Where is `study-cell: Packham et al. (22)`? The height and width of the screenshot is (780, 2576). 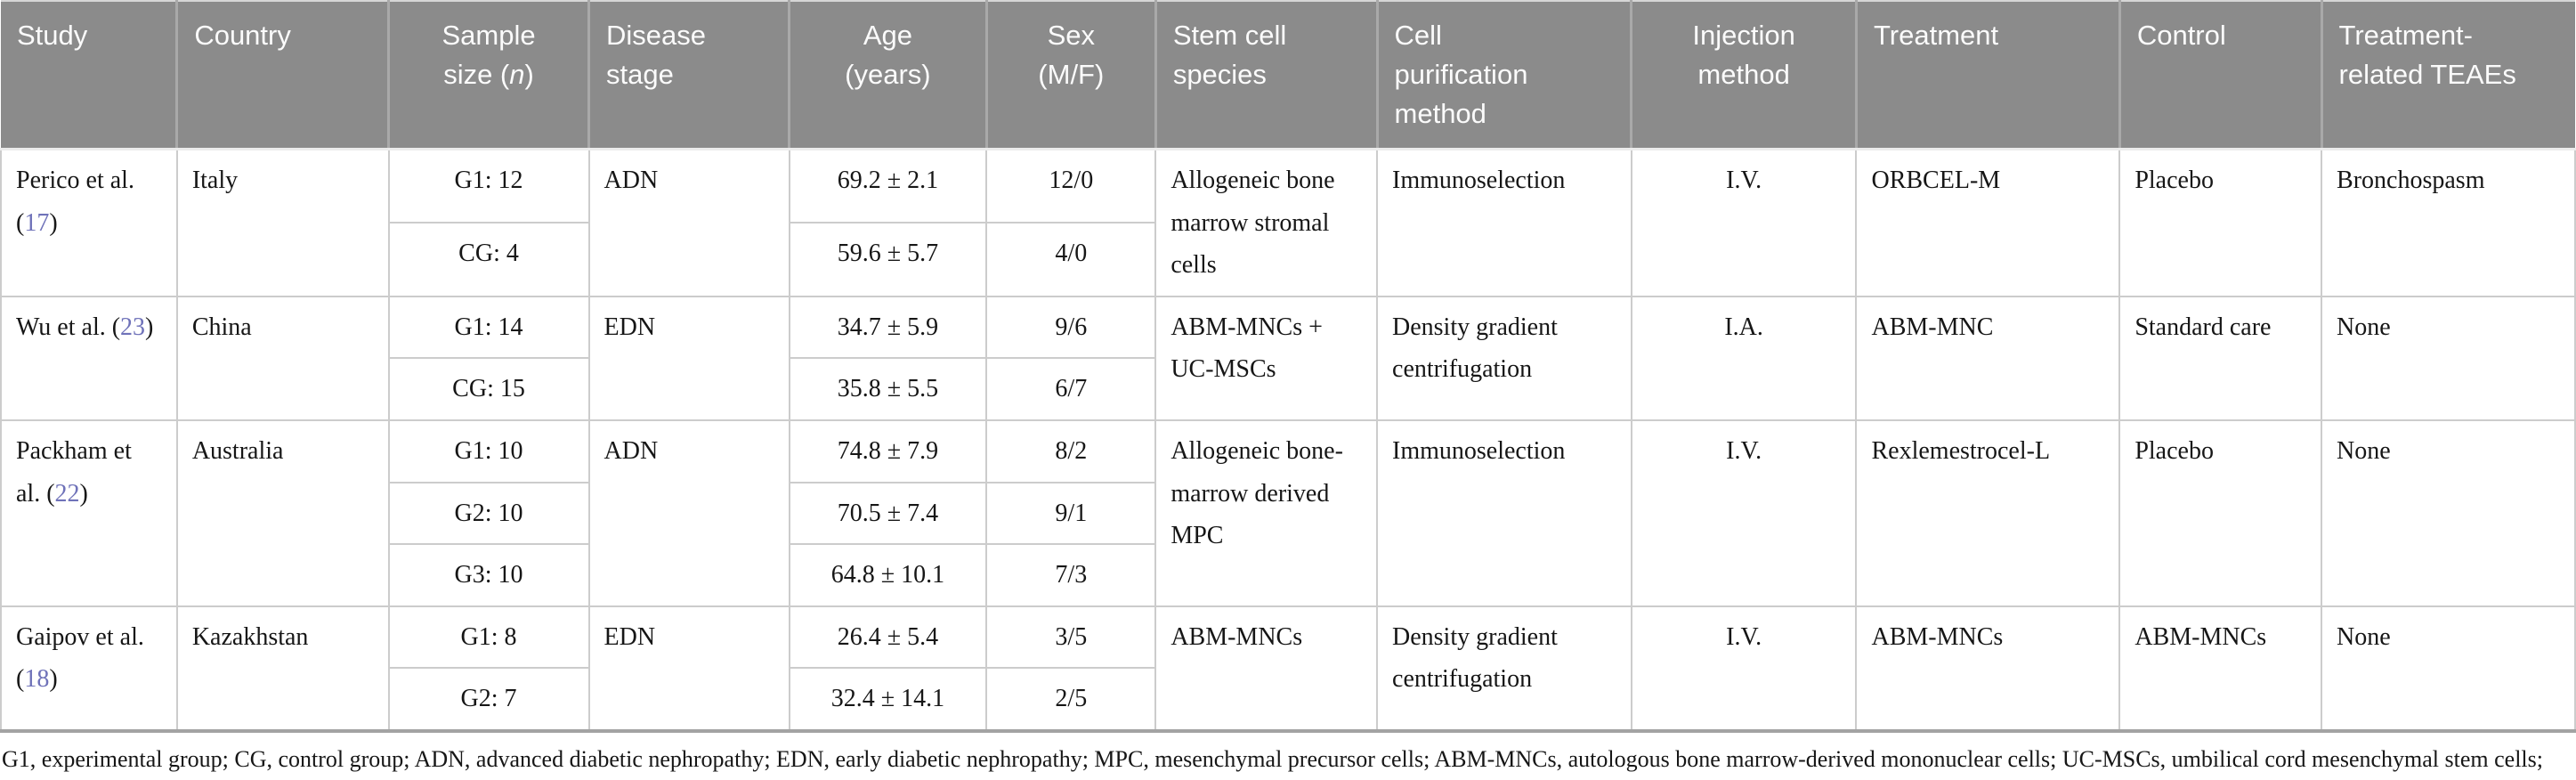
study-cell: Packham et al. (22) is located at coordinates (89, 513).